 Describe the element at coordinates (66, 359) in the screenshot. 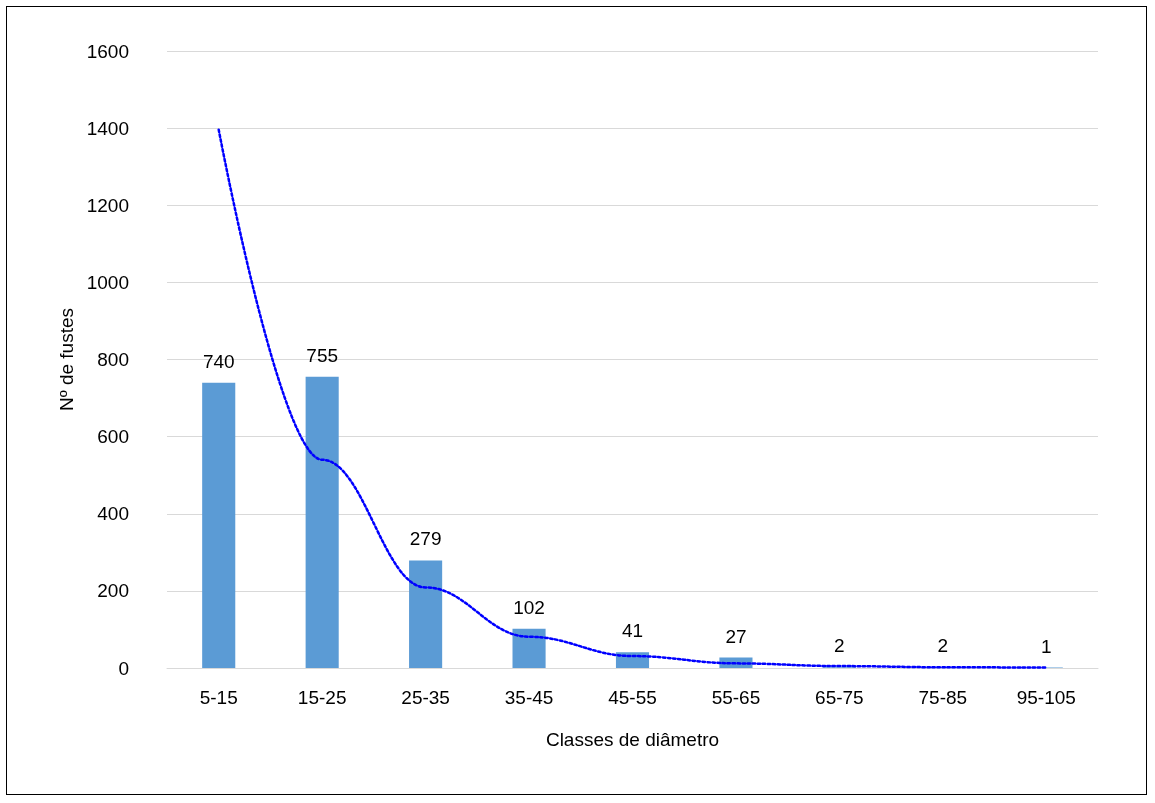

I see `y-axis-title: Nº de fustes` at that location.